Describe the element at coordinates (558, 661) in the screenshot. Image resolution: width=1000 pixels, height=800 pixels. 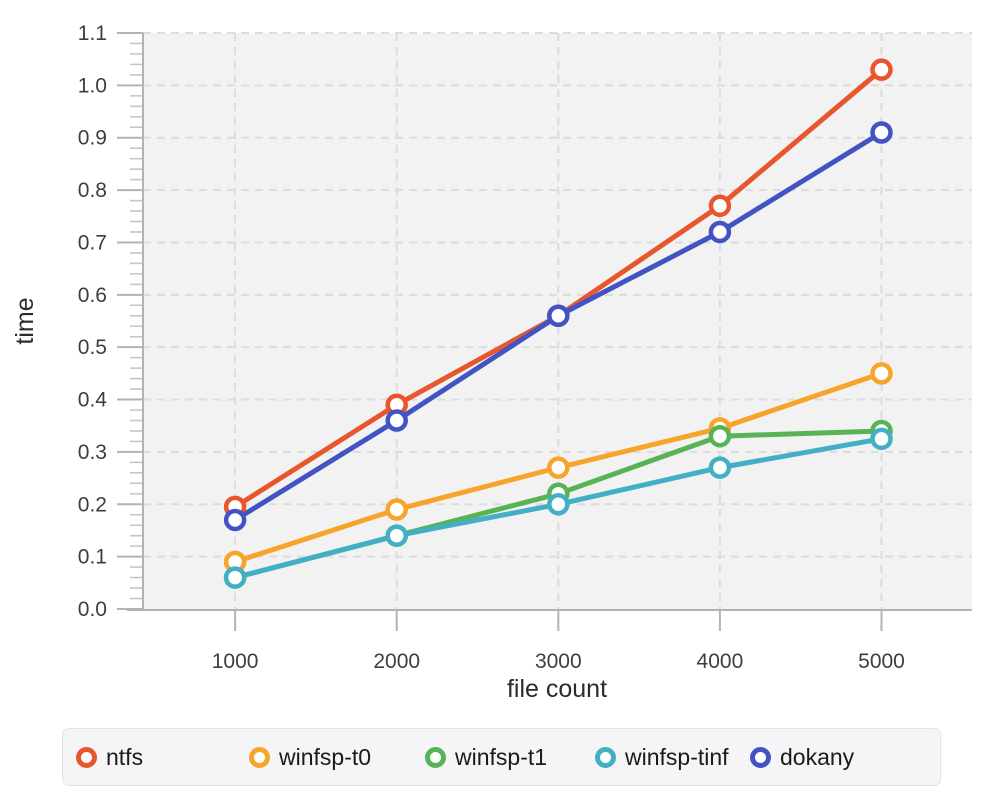
I see `x-axis-tick-label: 3000` at that location.